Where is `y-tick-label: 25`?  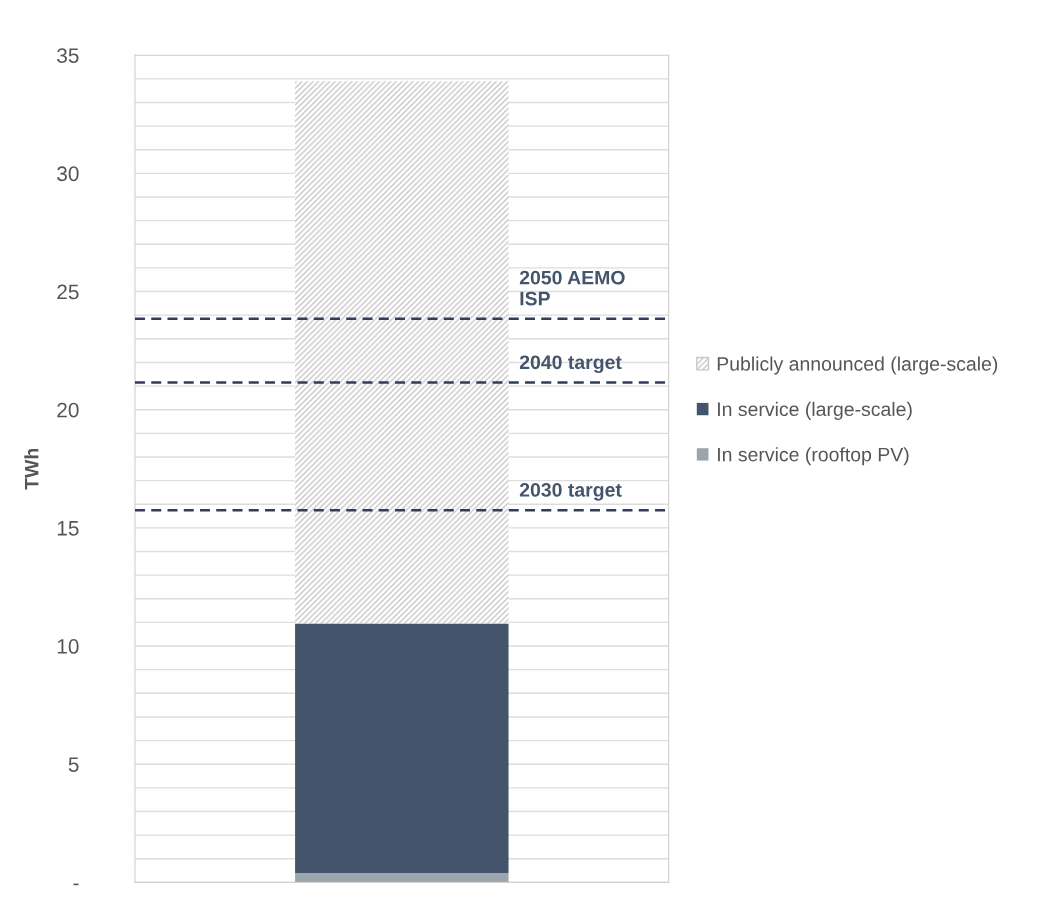
y-tick-label: 25 is located at coordinates (68, 292).